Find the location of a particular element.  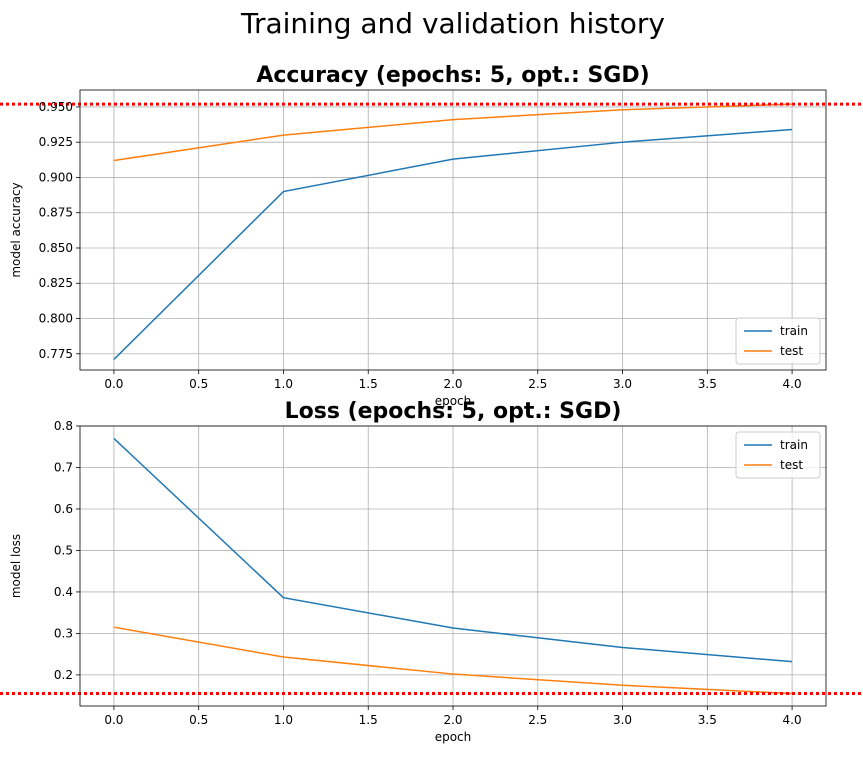

y-tick-label: 0.8 is located at coordinates (63, 426).